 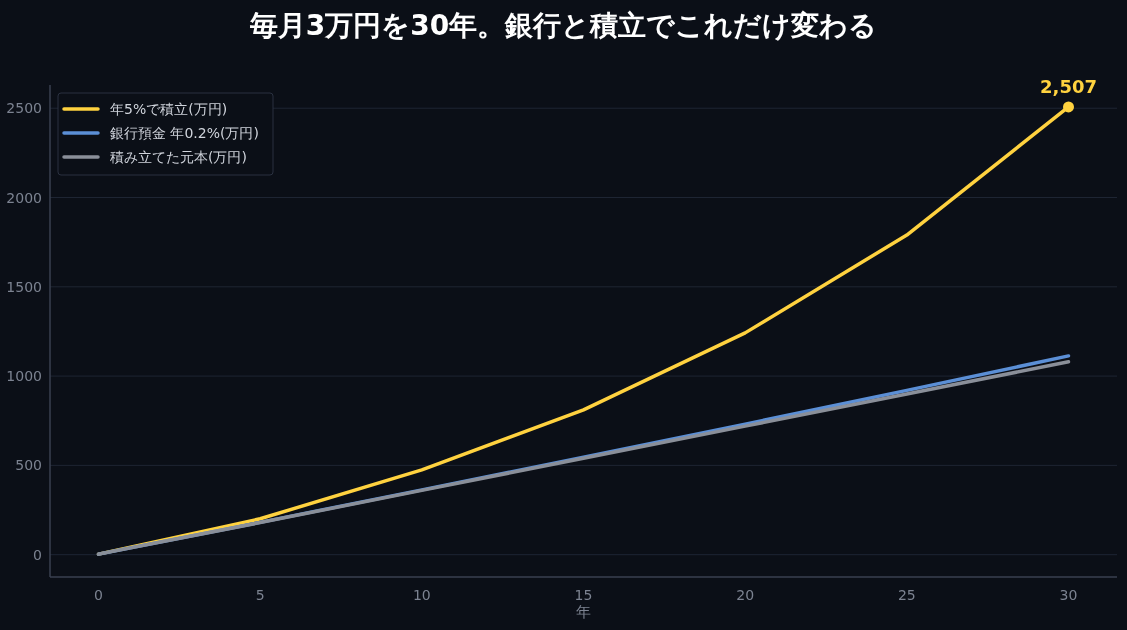 What do you see at coordinates (184, 133) in the screenshot?
I see `legend-label: 銀行預金 年0.2%(万円)` at bounding box center [184, 133].